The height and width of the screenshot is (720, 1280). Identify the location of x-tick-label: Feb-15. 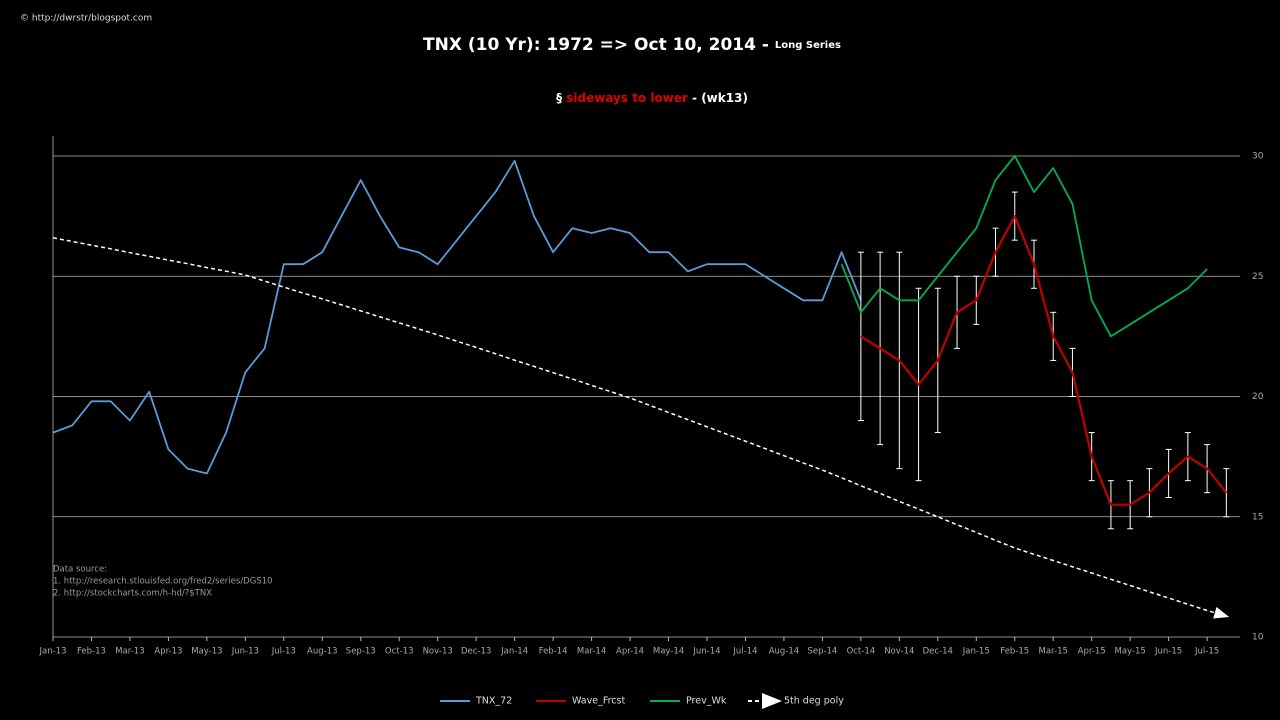
(1014, 652).